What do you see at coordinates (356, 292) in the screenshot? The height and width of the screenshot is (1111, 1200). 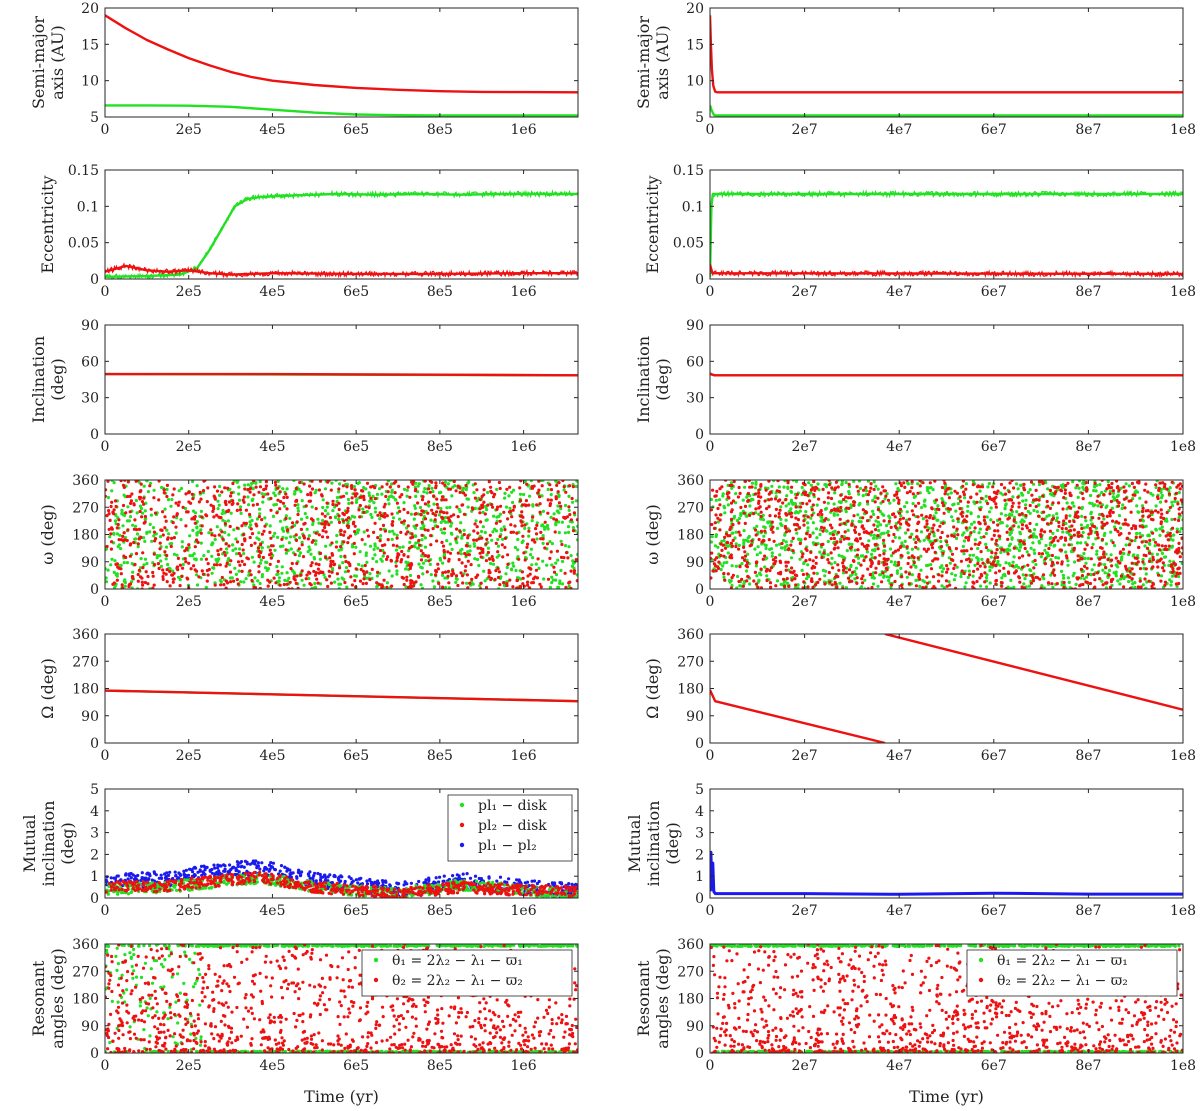 I see `x-tick-label: 6e5` at bounding box center [356, 292].